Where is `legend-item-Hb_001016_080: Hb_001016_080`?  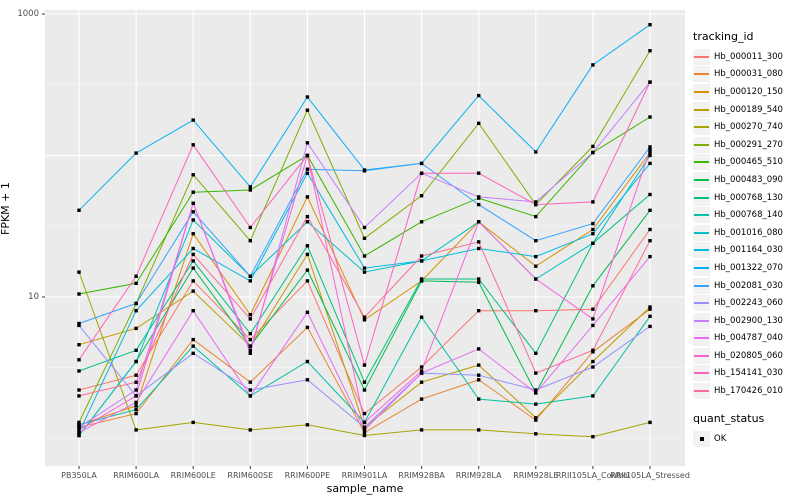 legend-item-Hb_001016_080: Hb_001016_080 is located at coordinates (746, 233).